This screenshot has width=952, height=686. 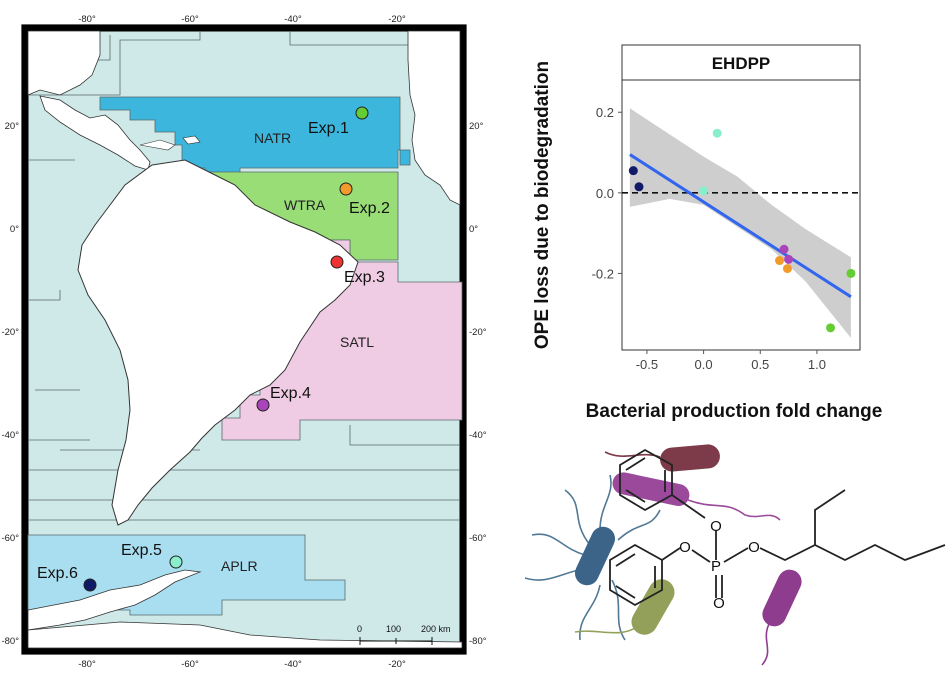 What do you see at coordinates (10, 538) in the screenshot?
I see `left-tick: -60°` at bounding box center [10, 538].